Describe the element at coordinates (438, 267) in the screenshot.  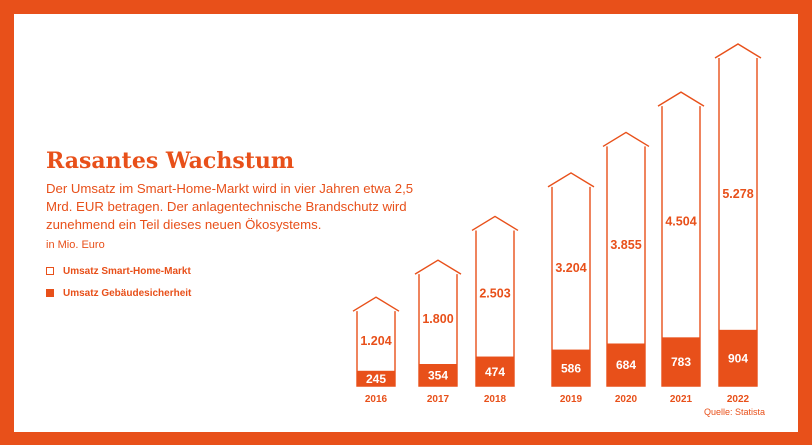
I see `bar-roof-2017` at that location.